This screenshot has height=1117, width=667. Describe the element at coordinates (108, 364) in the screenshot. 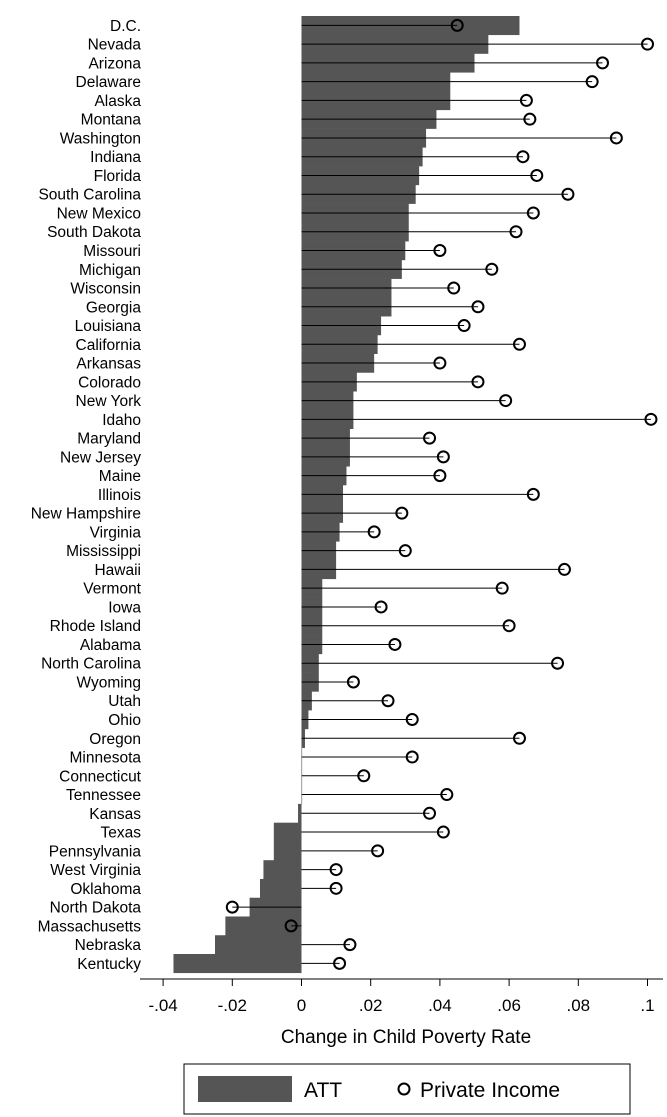

I see `state-label: Arkansas` at that location.